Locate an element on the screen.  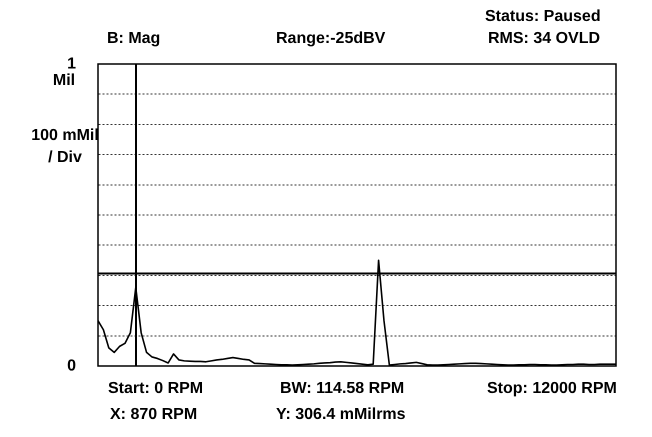
text: BW: 114.58 RPM is located at coordinates (342, 389).